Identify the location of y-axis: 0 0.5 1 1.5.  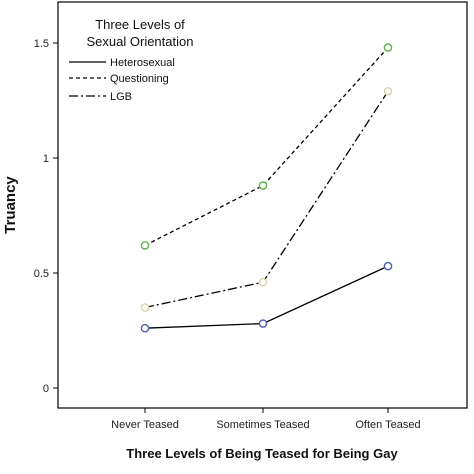
(46, 216).